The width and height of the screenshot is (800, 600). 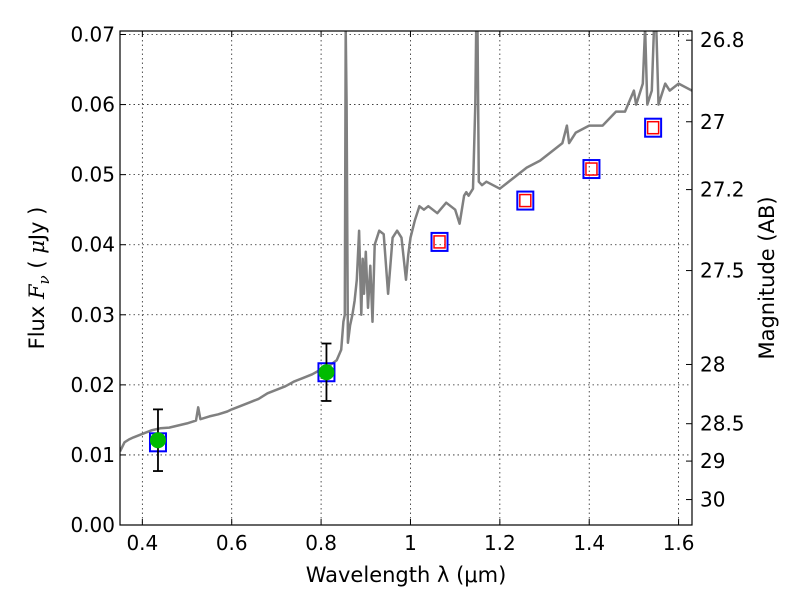 I want to click on y2-tick-labels: 26.8 27 27.2 27.5 28 28.5 29 30, so click(x=722, y=269).